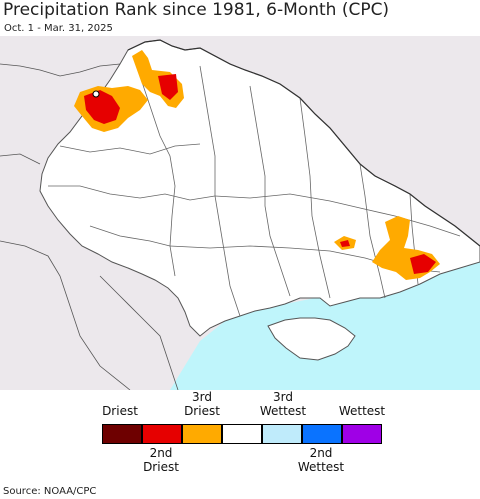  What do you see at coordinates (50, 491) in the screenshot?
I see `source-credit: Source: NOAA/CPC` at bounding box center [50, 491].